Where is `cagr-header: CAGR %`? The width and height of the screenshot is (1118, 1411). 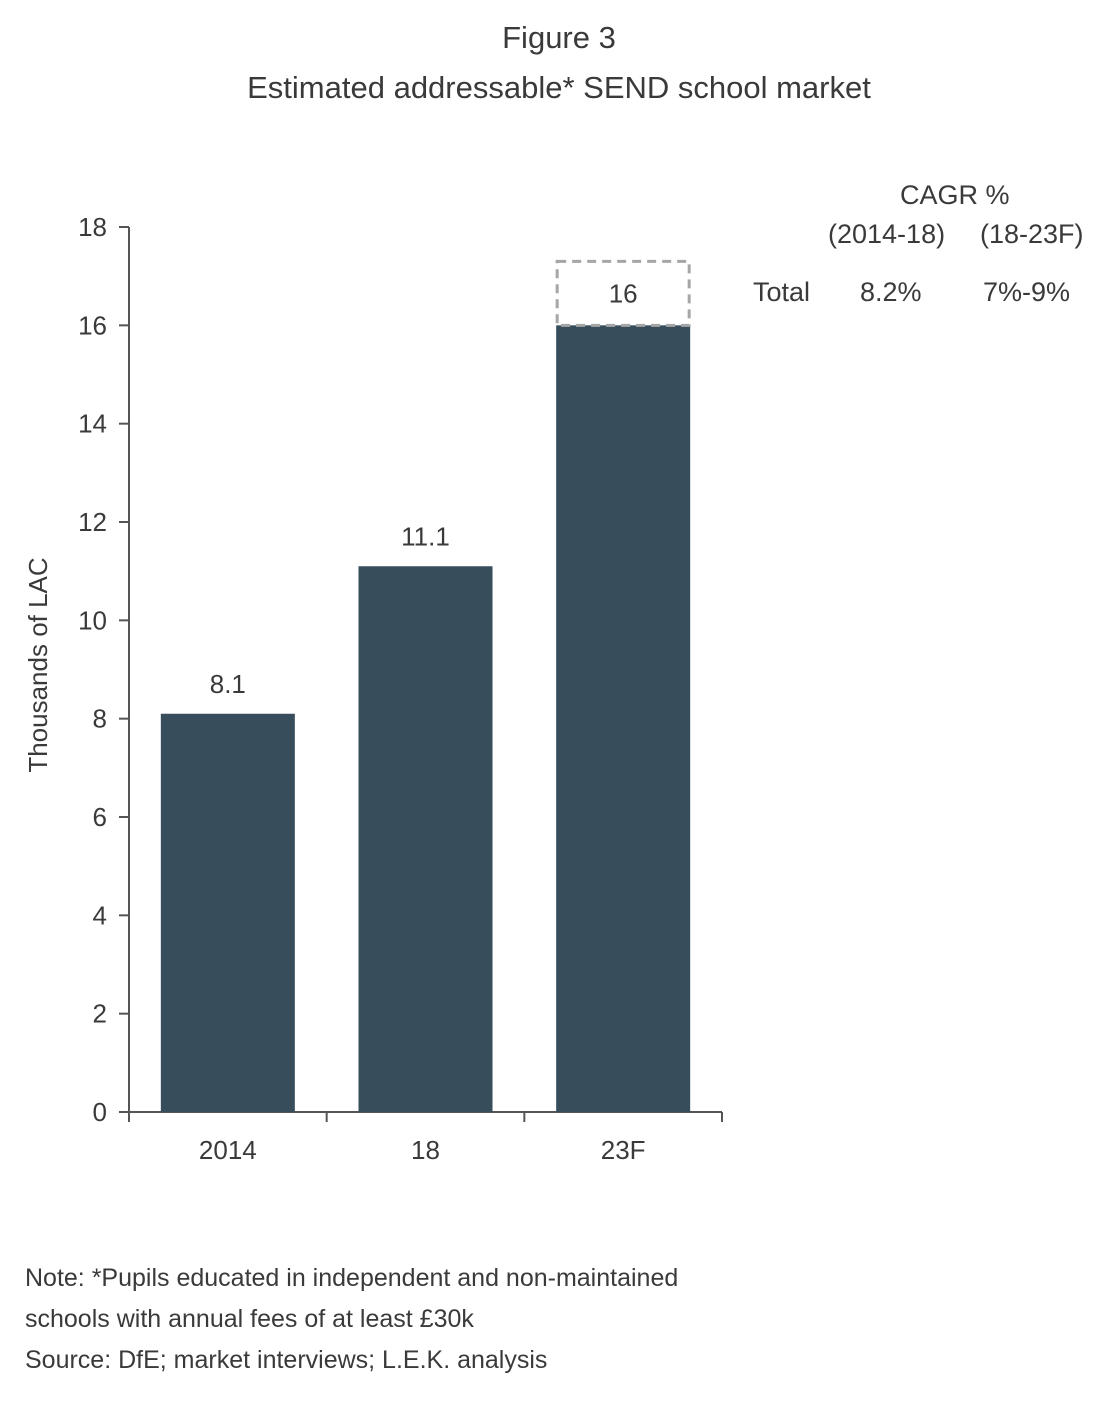
cagr-header: CAGR % is located at coordinates (955, 195).